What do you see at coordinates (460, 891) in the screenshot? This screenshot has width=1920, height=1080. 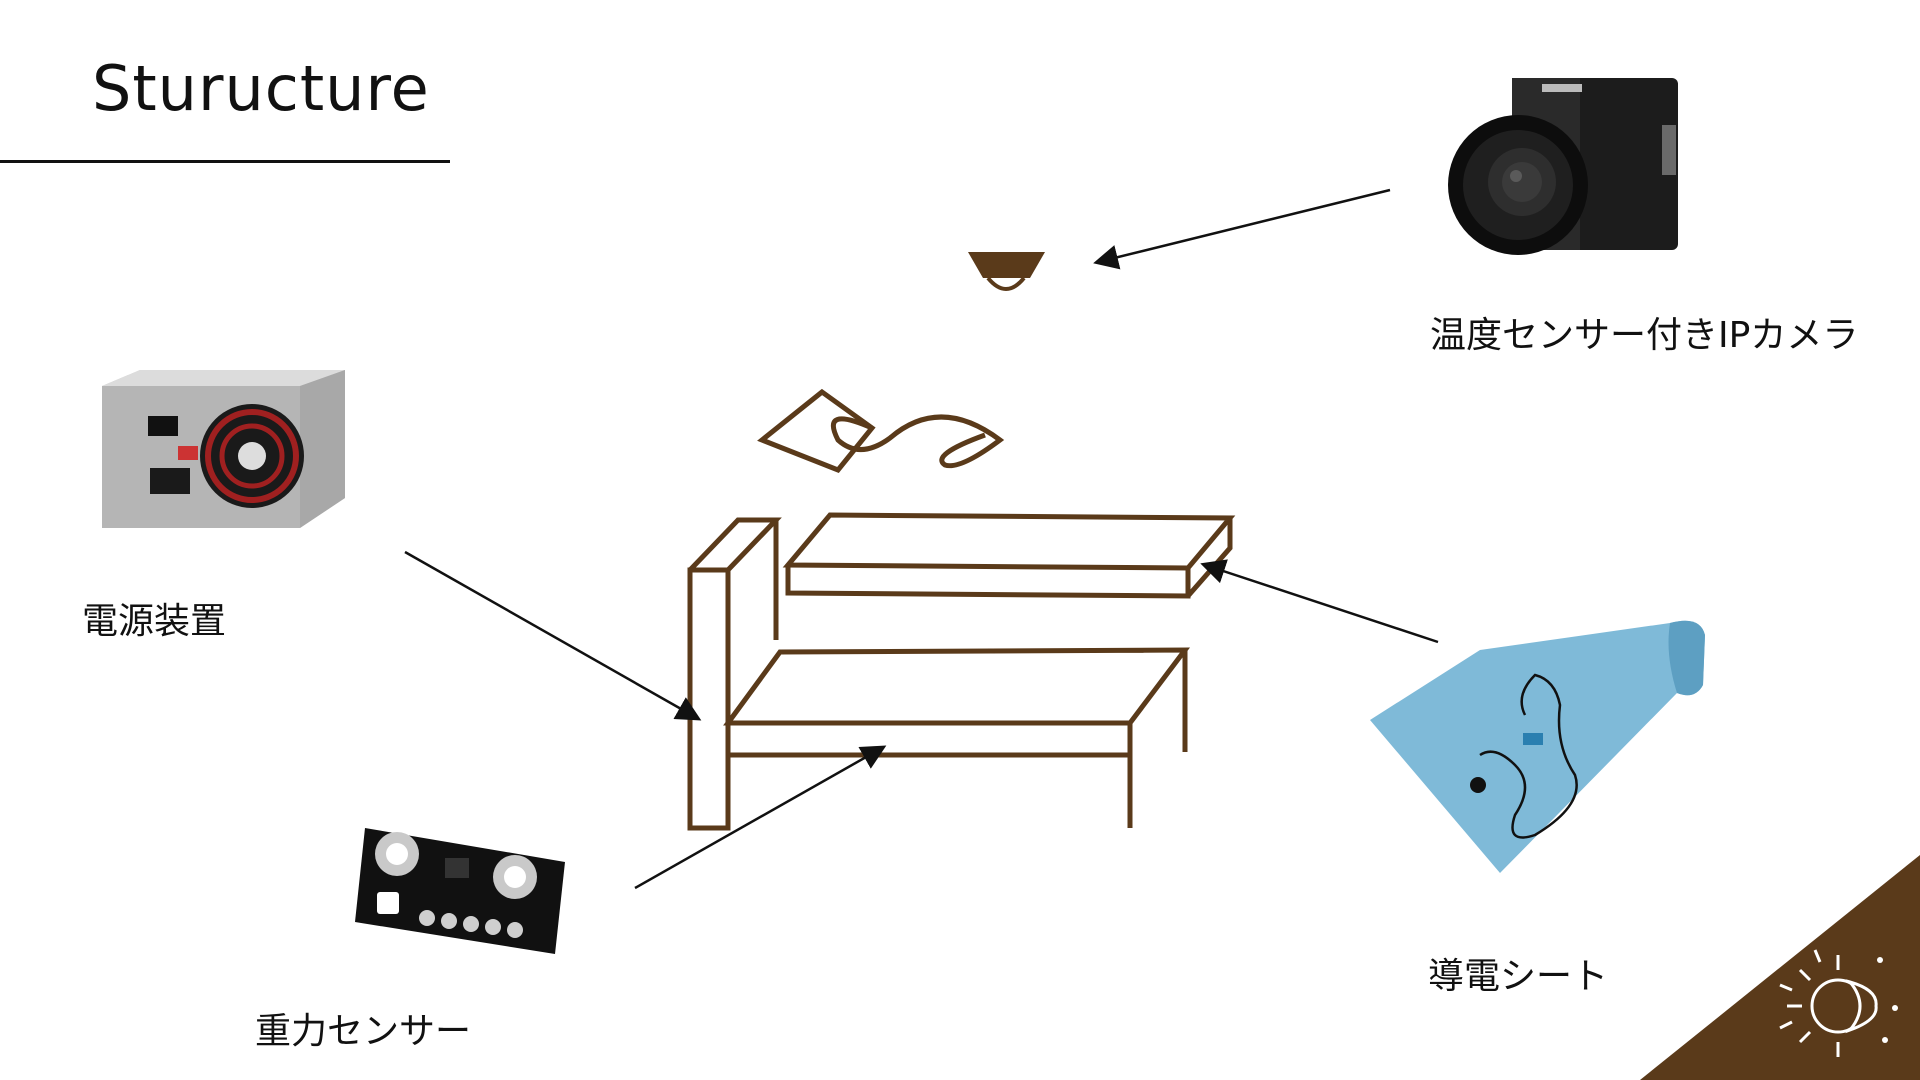 I see `gravity-sensor-image` at bounding box center [460, 891].